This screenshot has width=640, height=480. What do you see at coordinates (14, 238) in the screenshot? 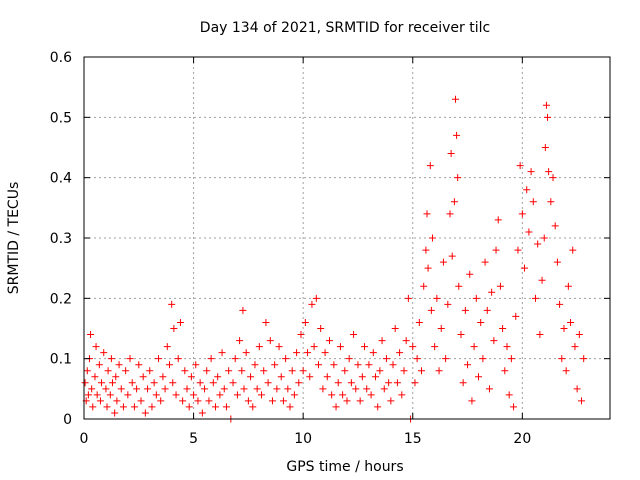
I see `y-axis-label: SRMTID / TECUs` at bounding box center [14, 238].